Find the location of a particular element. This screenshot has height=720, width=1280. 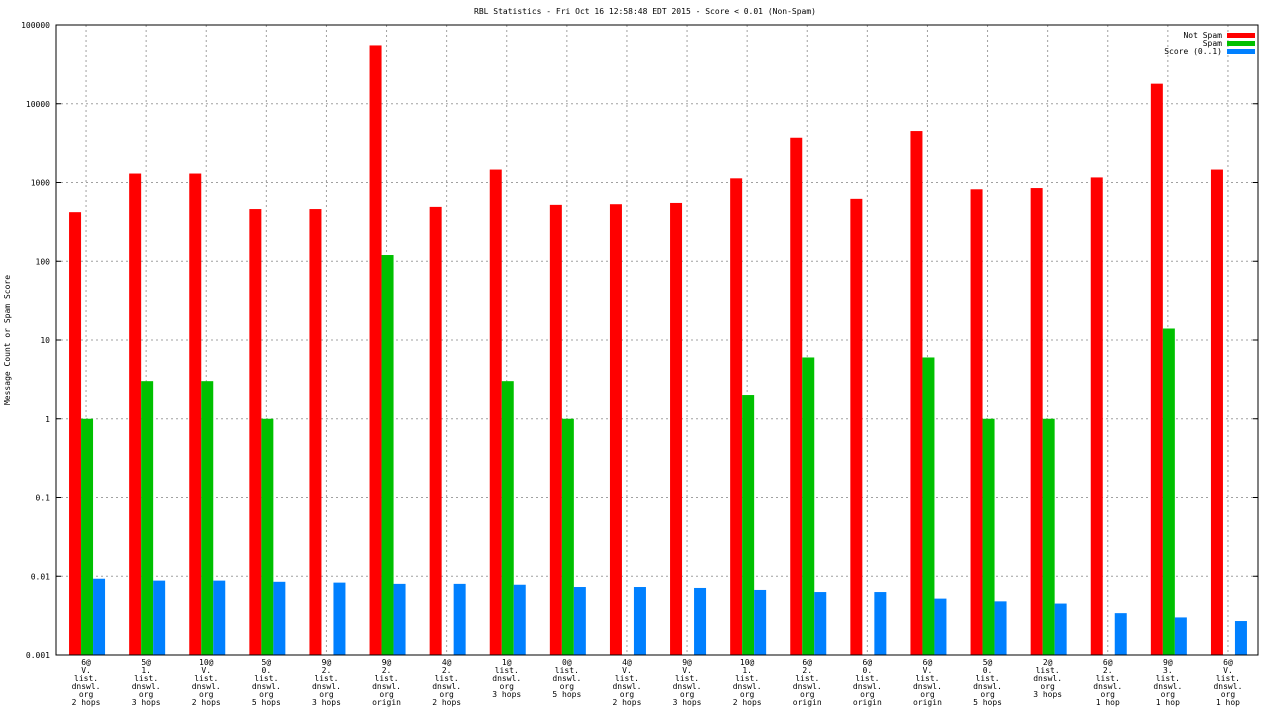

x-tick-label: 2@ list. dnswl. org 3 hops is located at coordinates (1047, 678).